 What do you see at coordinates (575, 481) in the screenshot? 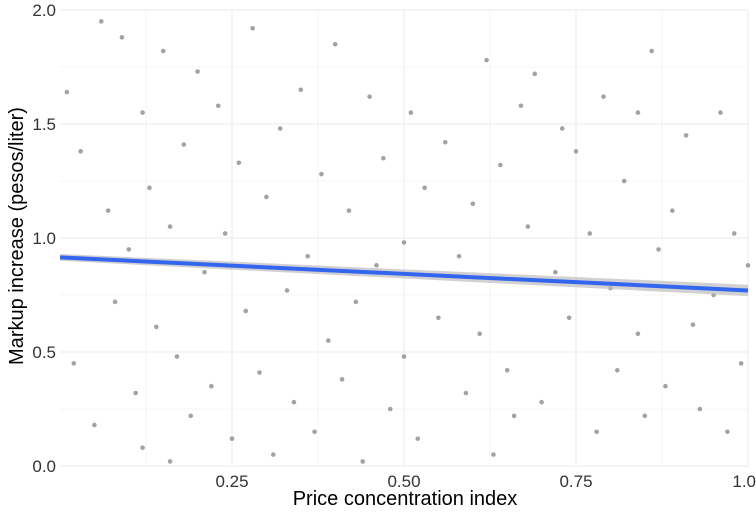
I see `x-tick-label: 0.75` at bounding box center [575, 481].